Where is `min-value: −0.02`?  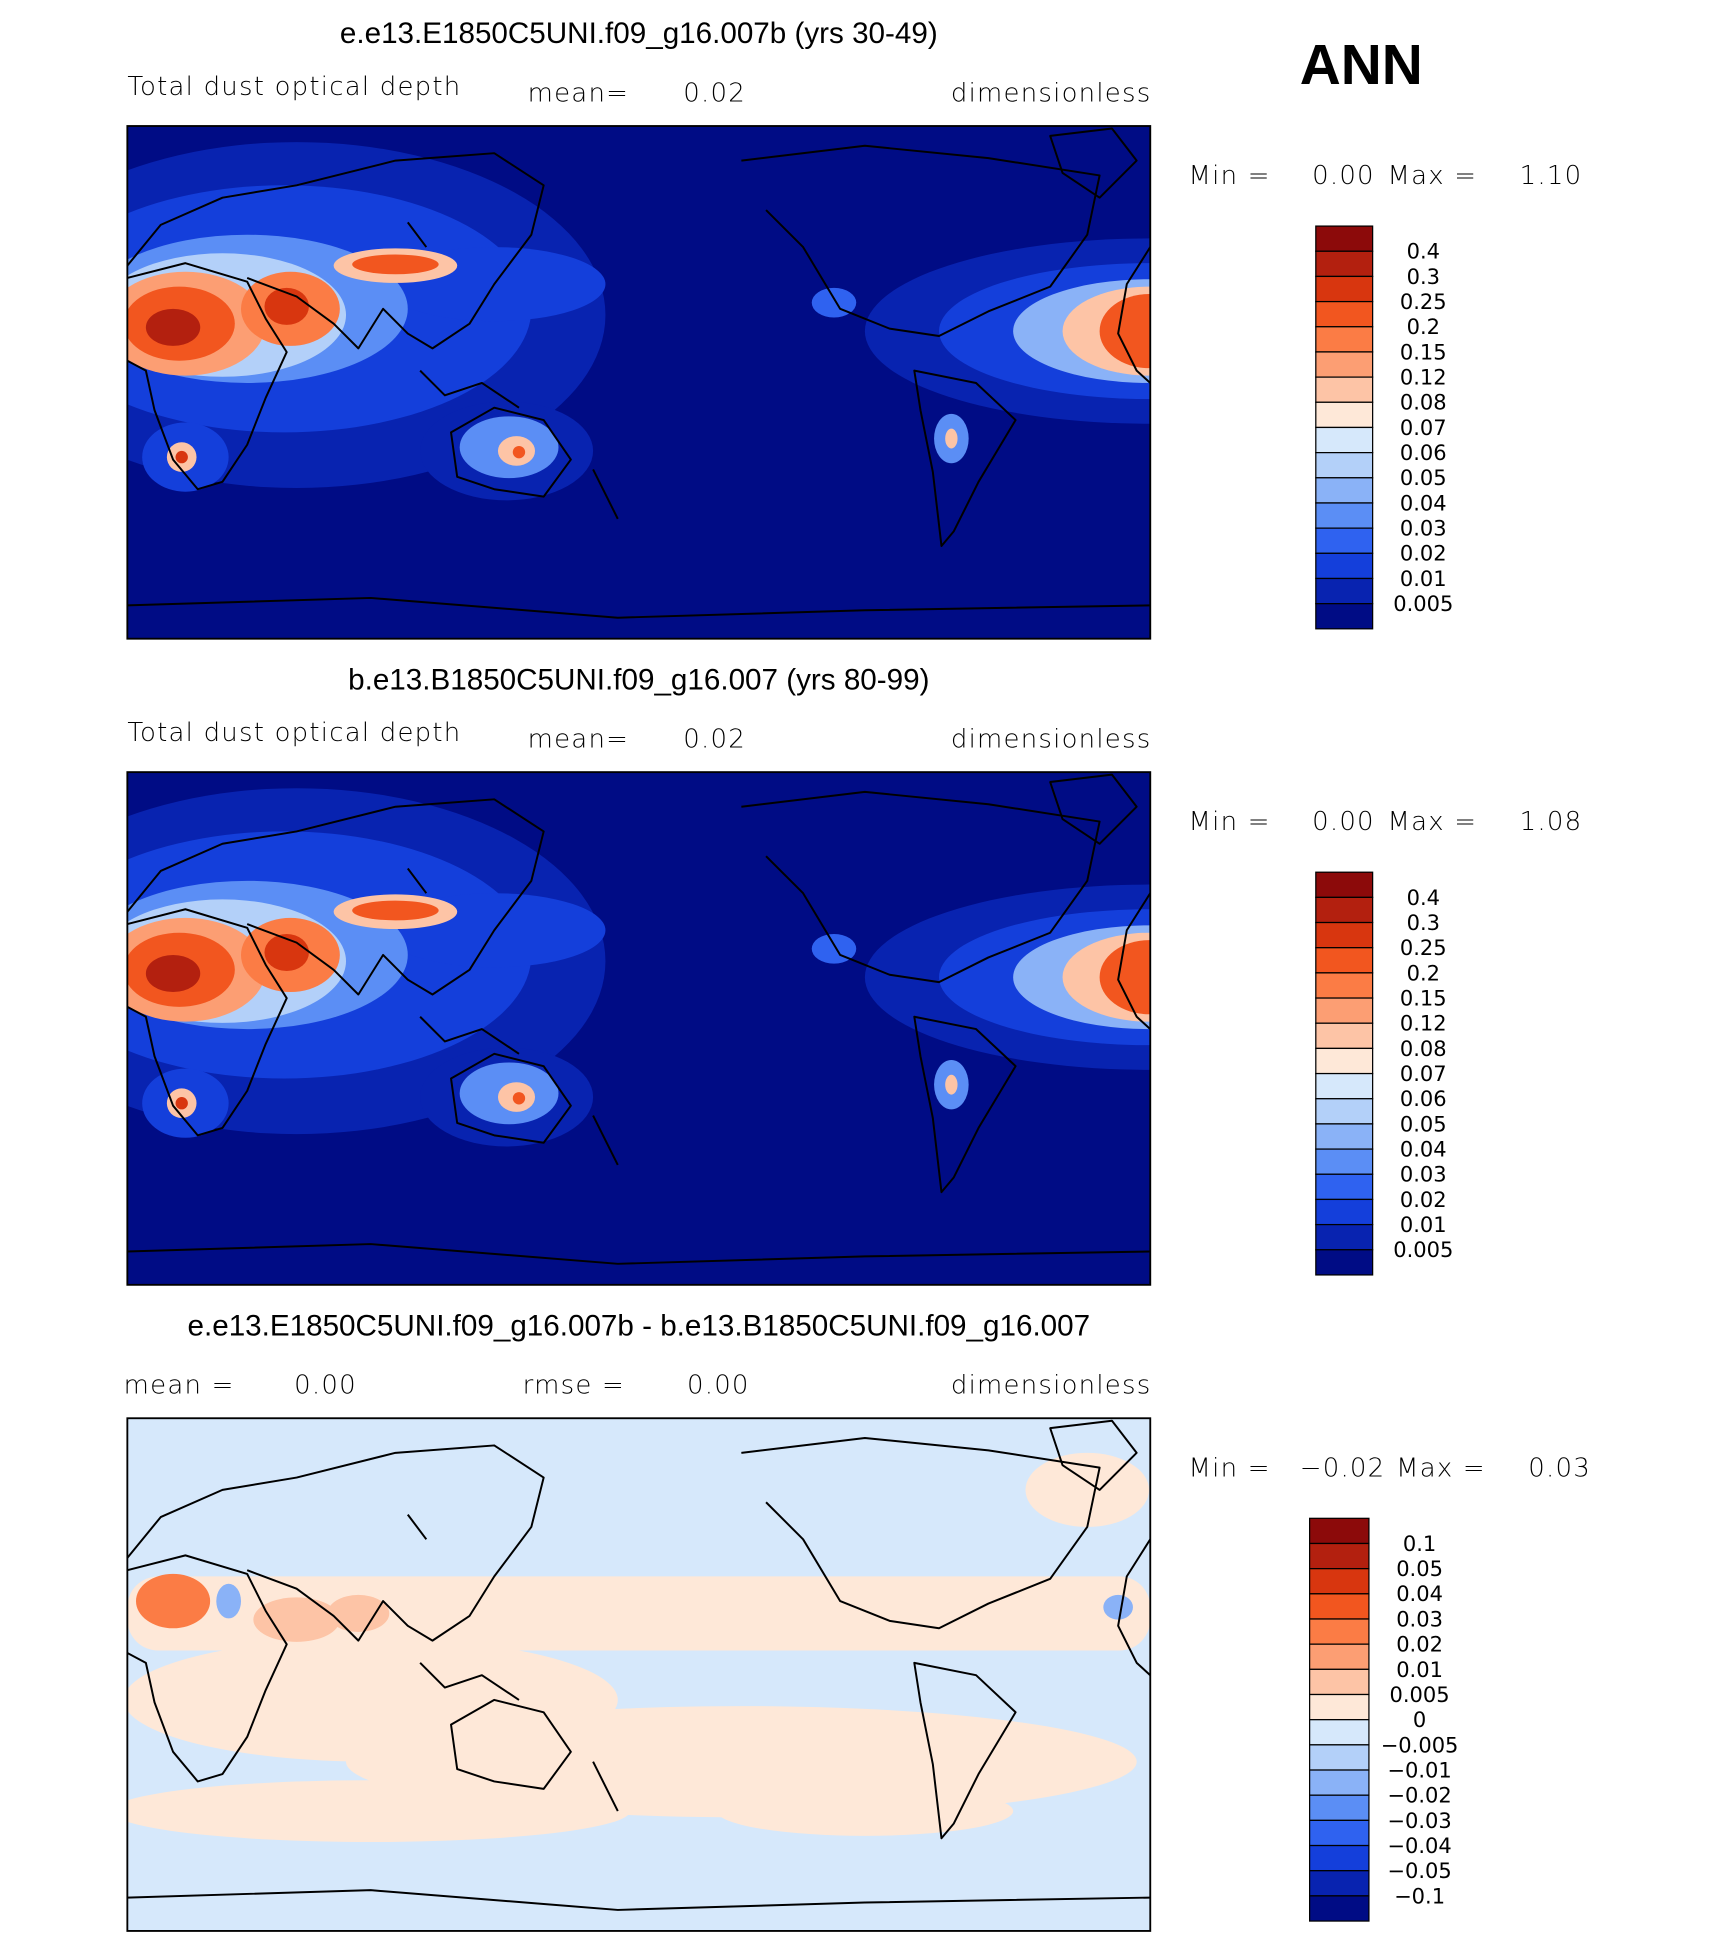
min-value: −0.02 is located at coordinates (1343, 1468).